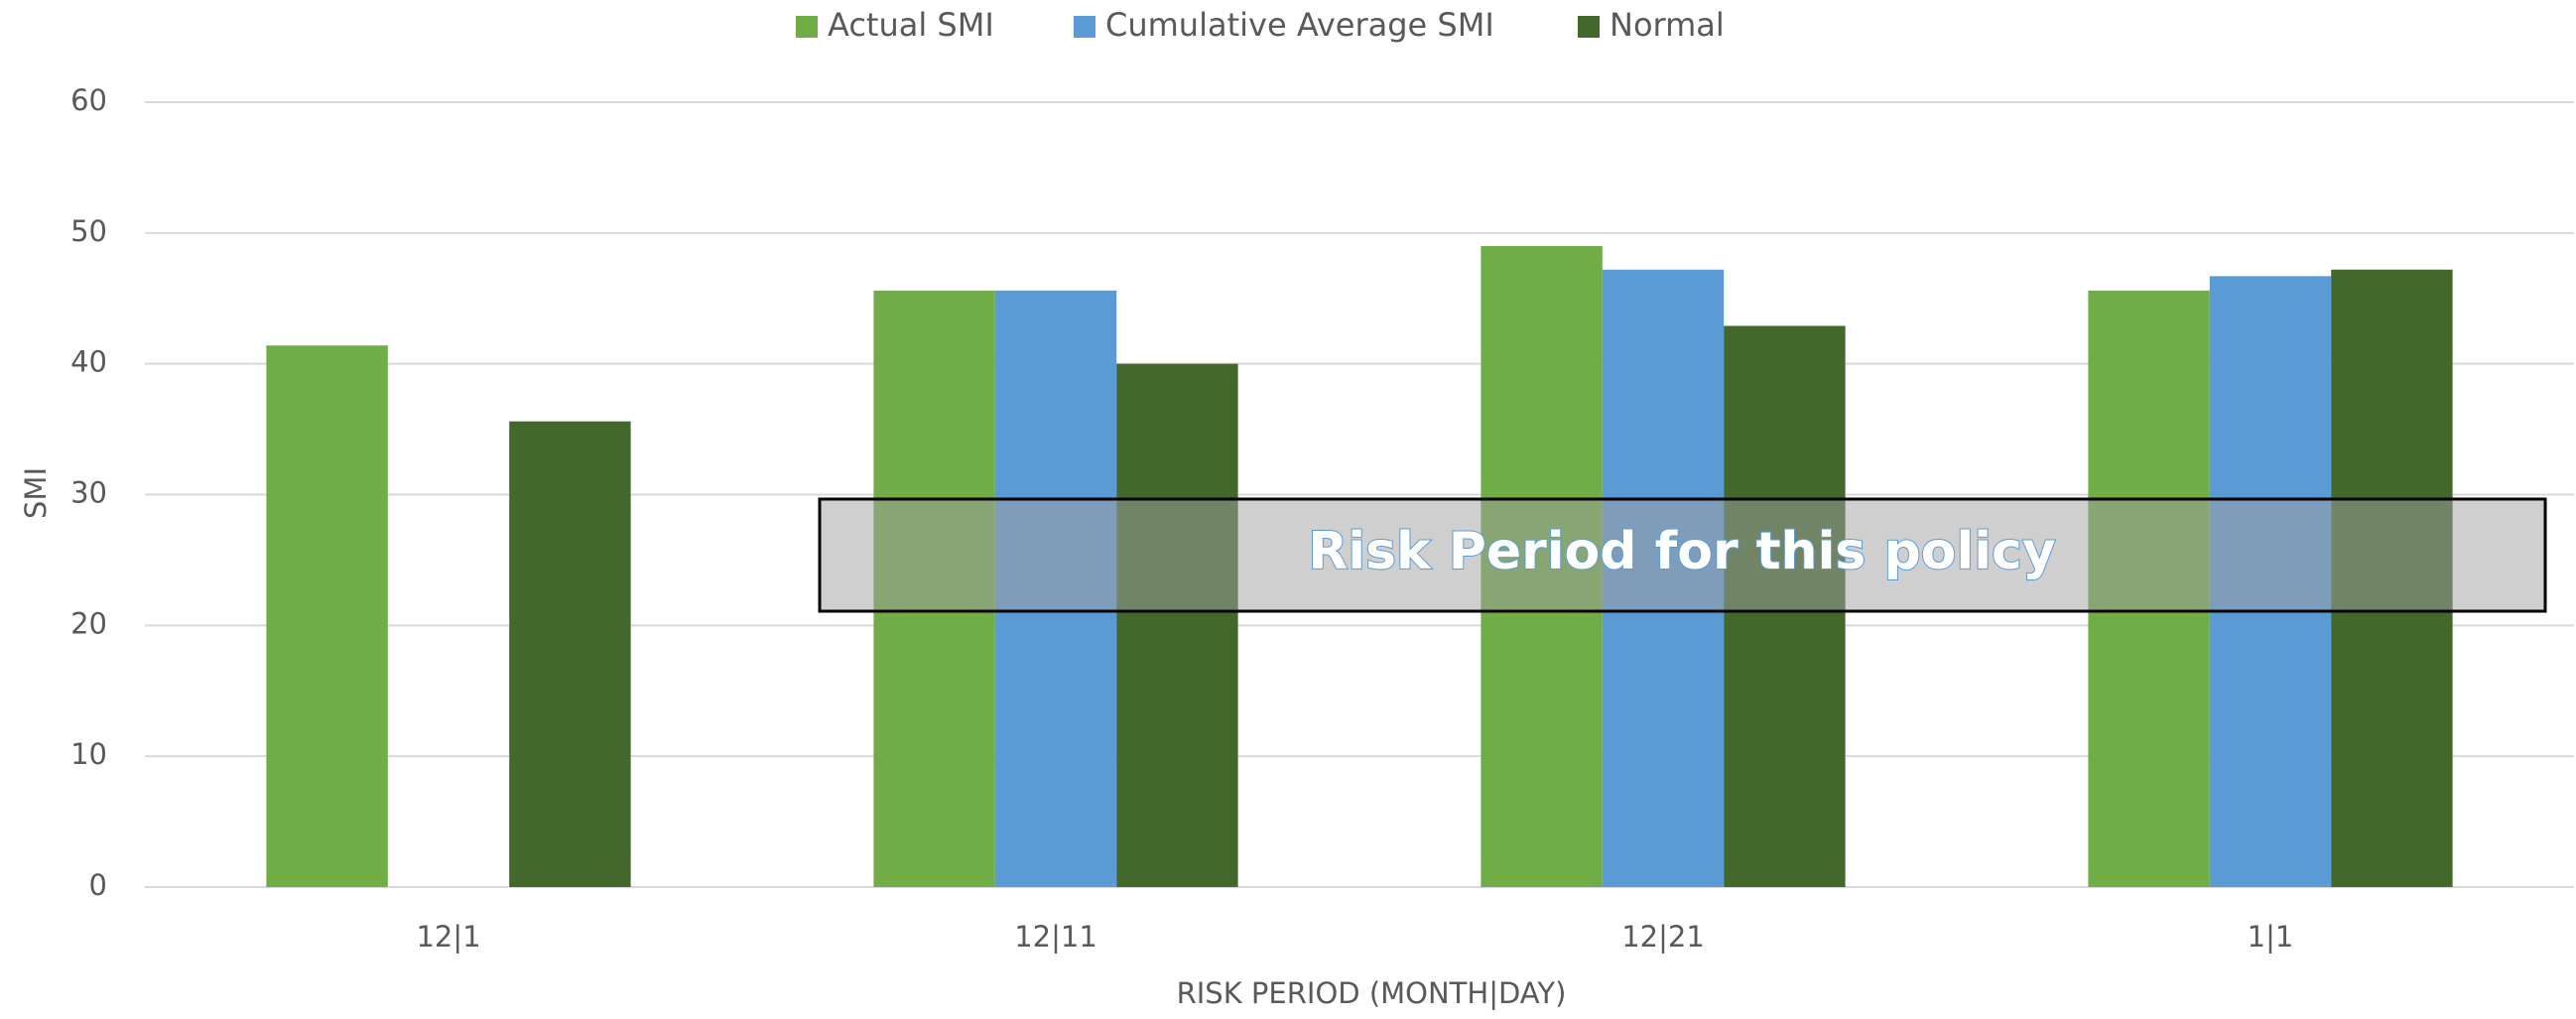 The height and width of the screenshot is (1019, 2576). What do you see at coordinates (1682, 551) in the screenshot?
I see `annotation-text: Risk Period for this policy` at bounding box center [1682, 551].